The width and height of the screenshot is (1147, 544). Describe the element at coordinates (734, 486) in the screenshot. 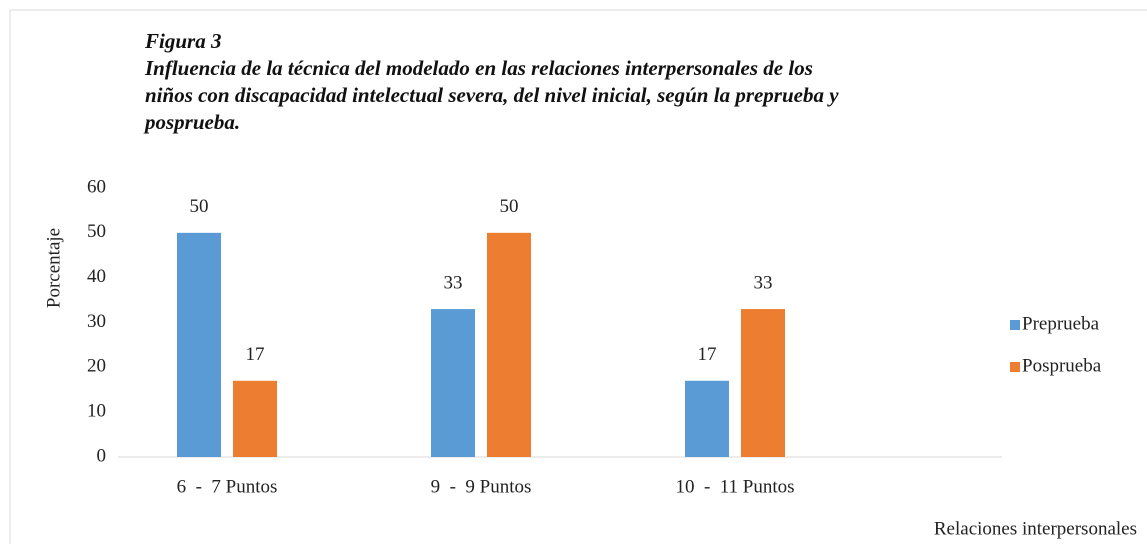

I see `x-tick-label: 10 - 11 Puntos` at that location.